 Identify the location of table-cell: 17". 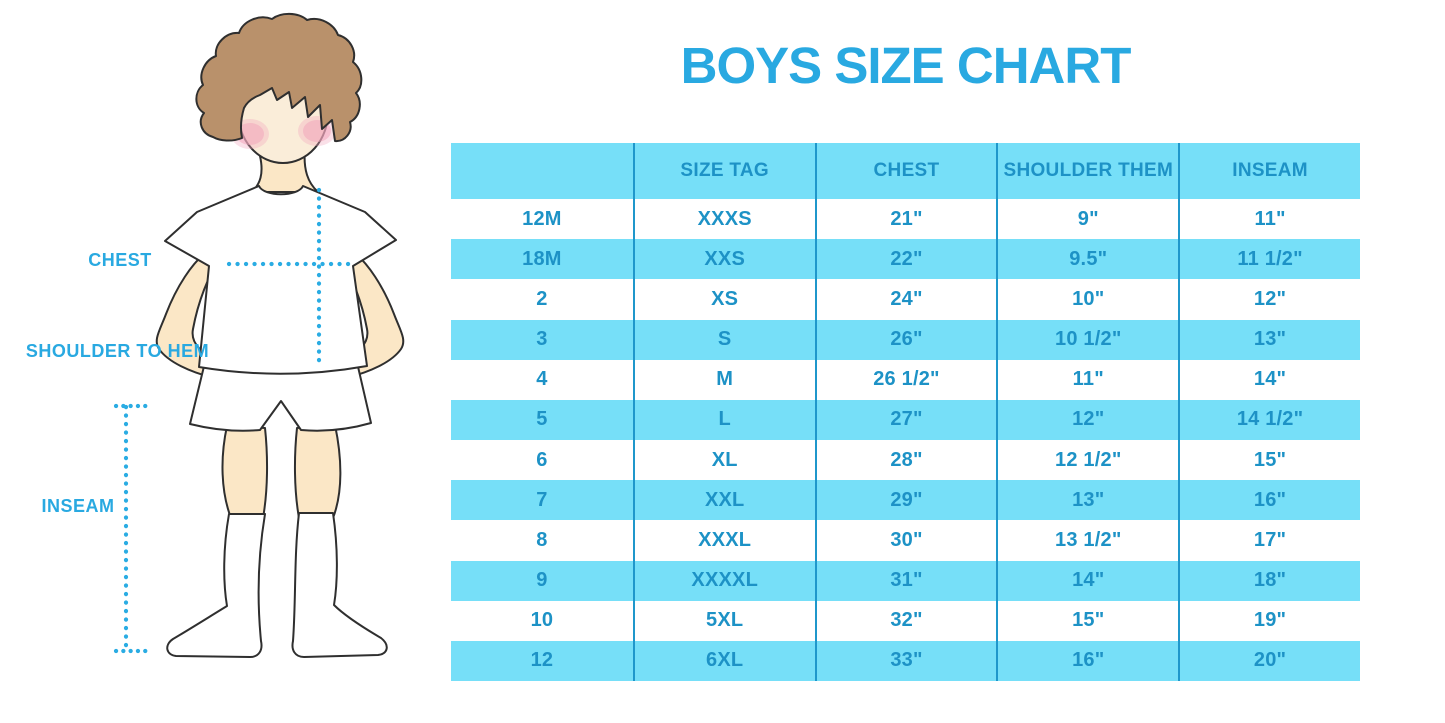
(1269, 540).